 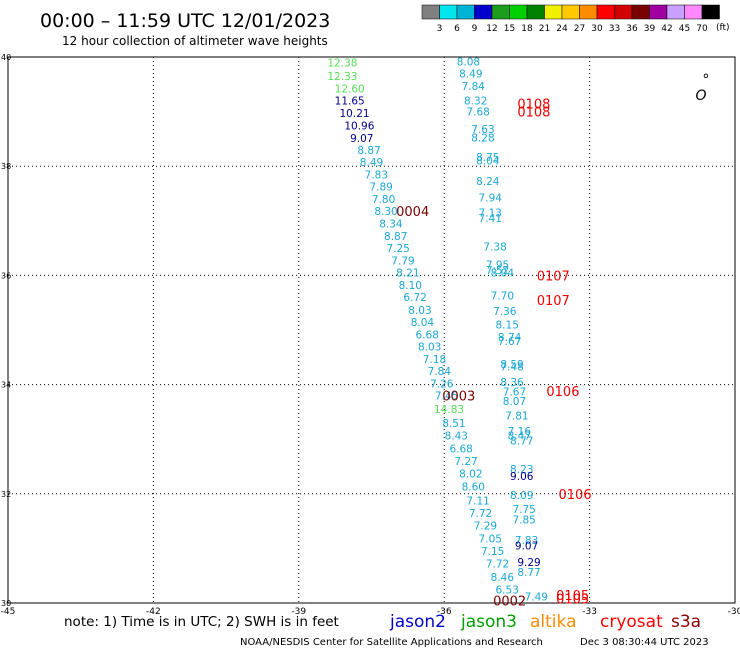 I want to click on wave-height-label: 8.77, so click(x=528, y=573).